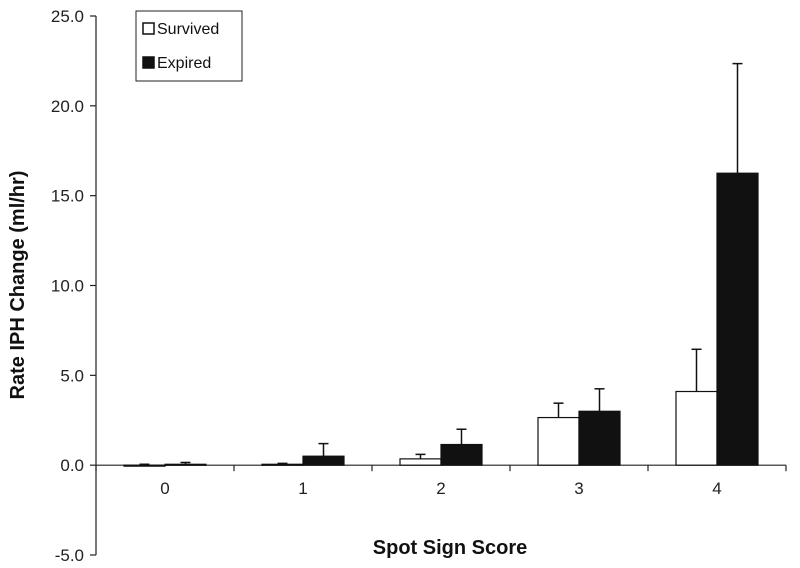 This screenshot has width=800, height=568. Describe the element at coordinates (302, 488) in the screenshot. I see `x-tick-label: 1` at that location.